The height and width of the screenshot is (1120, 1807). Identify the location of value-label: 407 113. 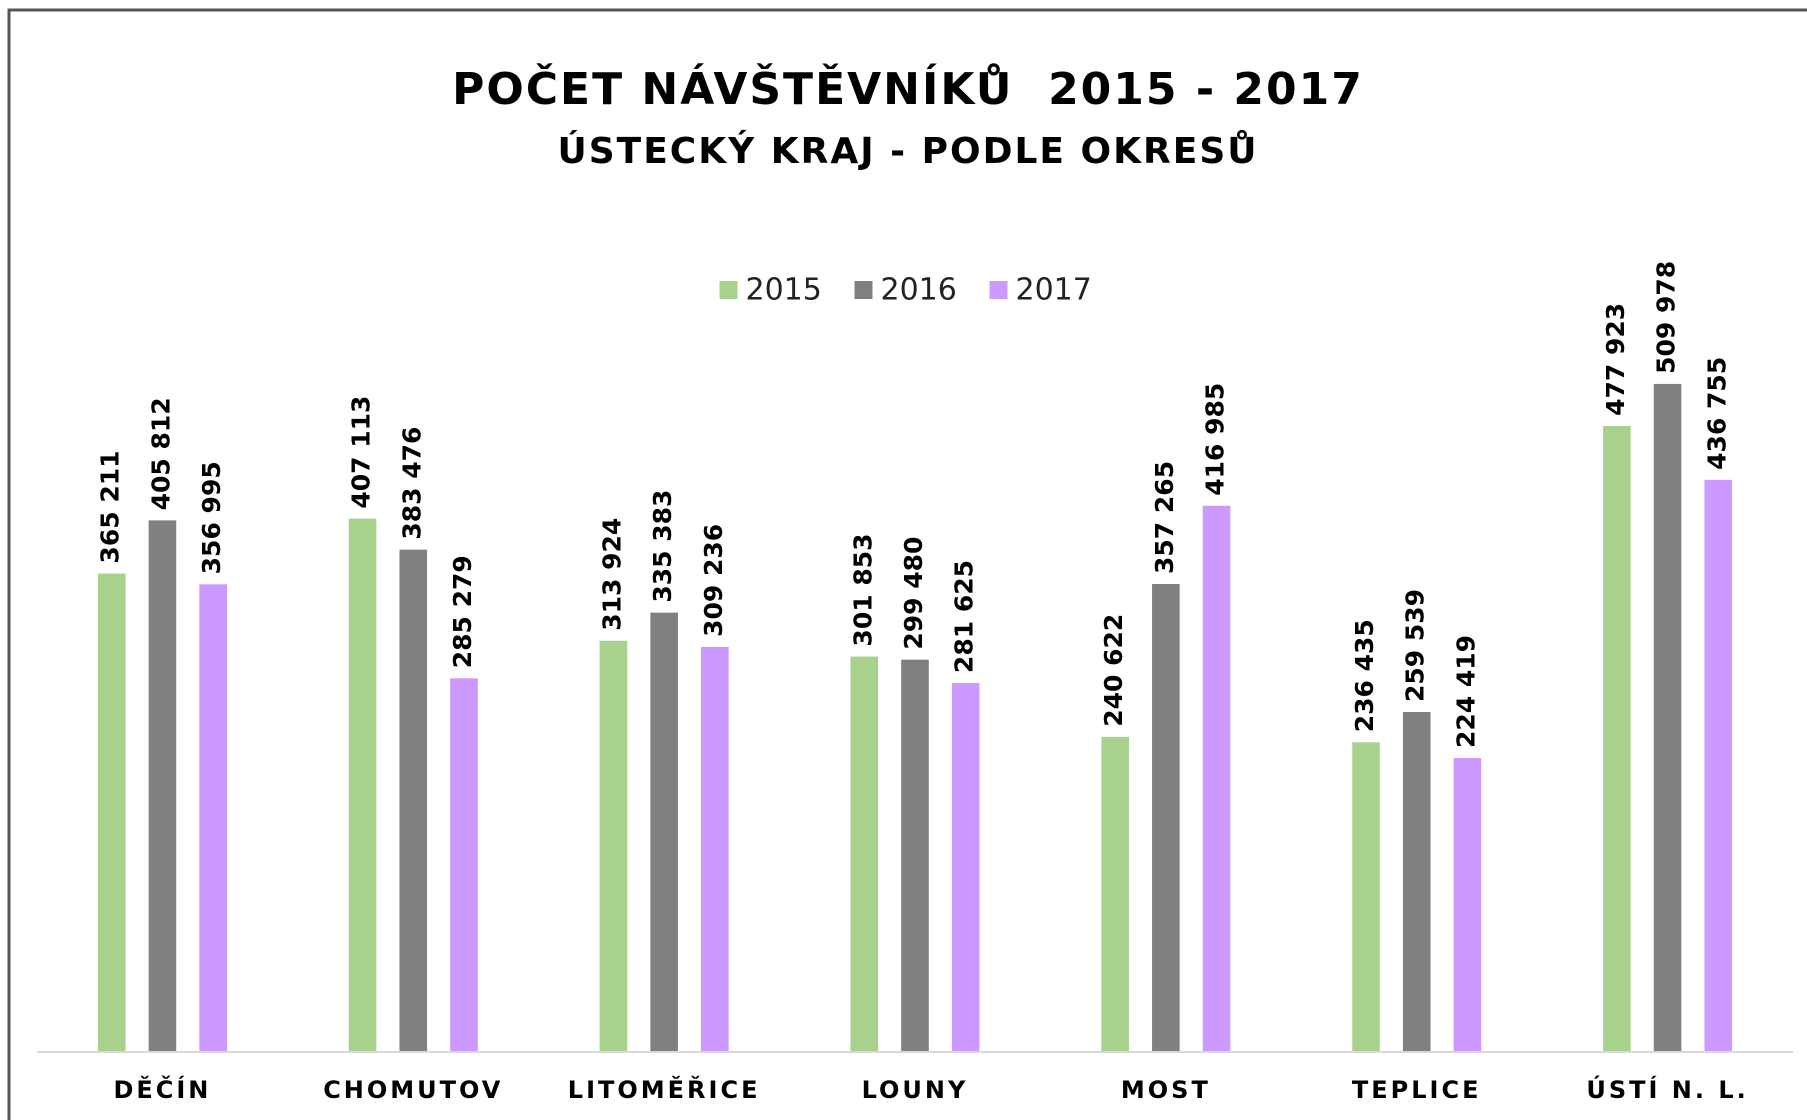
(361, 452).